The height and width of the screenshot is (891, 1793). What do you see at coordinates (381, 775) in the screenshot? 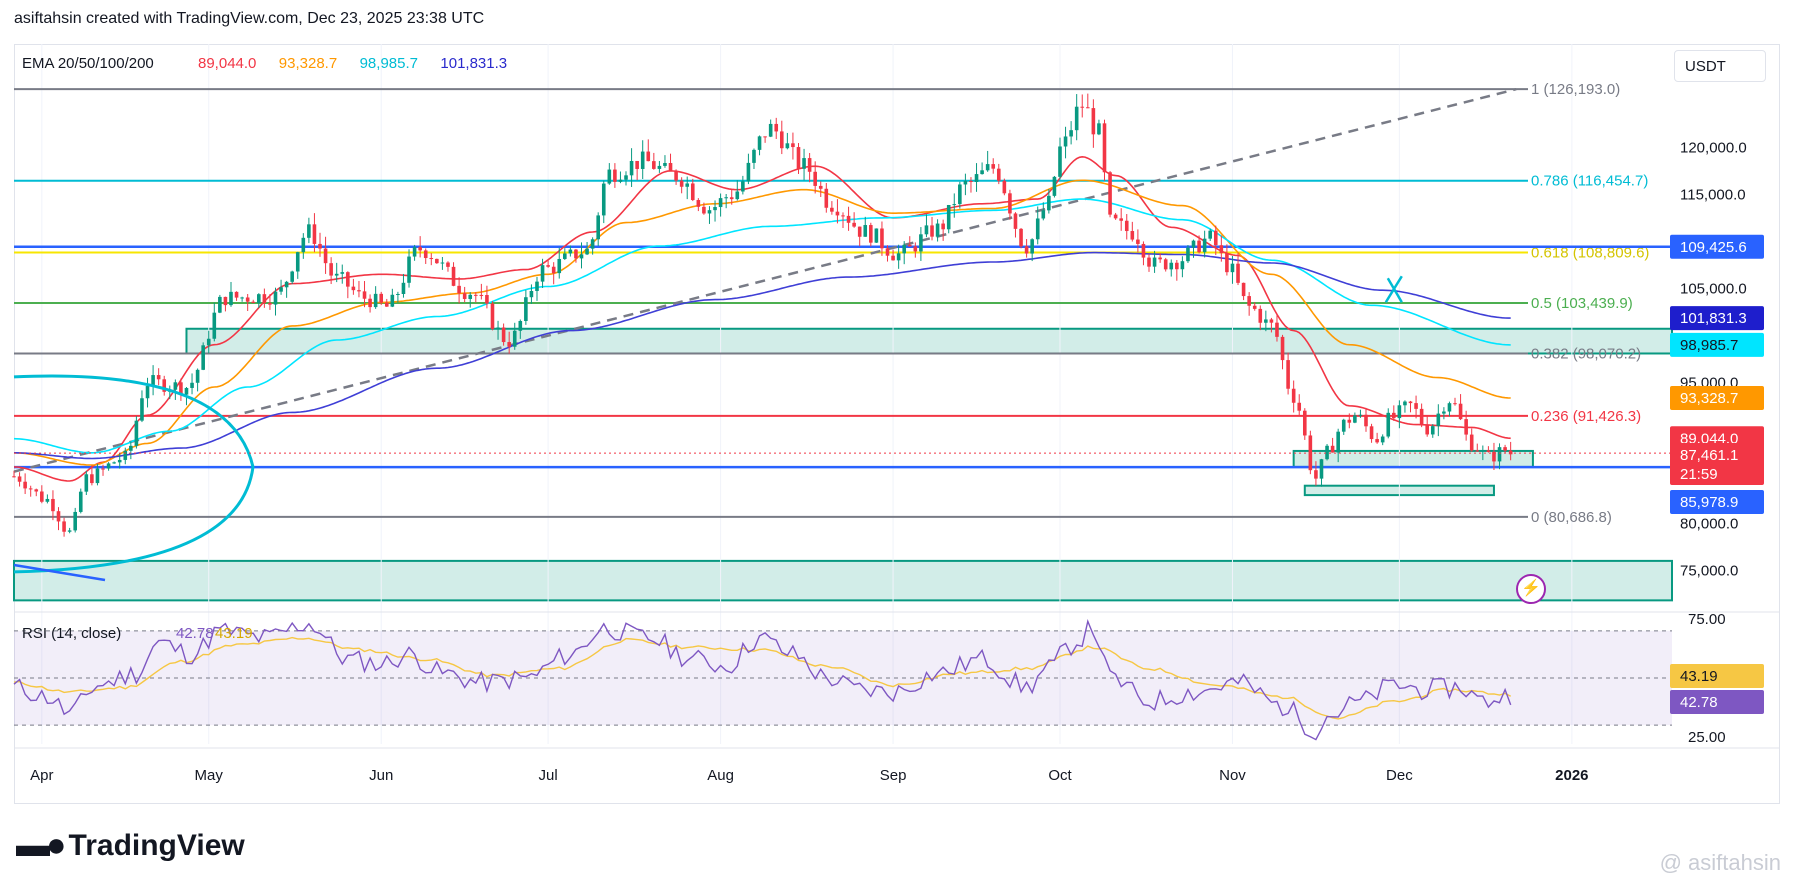
I see `time-tick-jun: Jun` at bounding box center [381, 775].